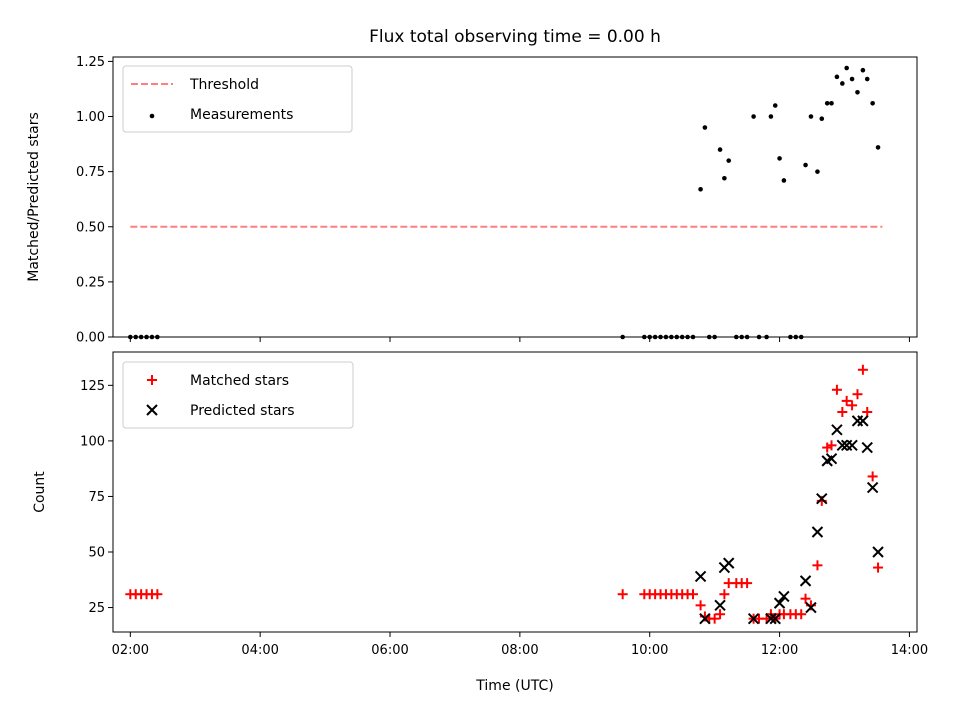 This screenshot has width=960, height=720. I want to click on top-y-axis-ticks: 0.00 0.25 0.50 0.75 1.00 1.25, so click(94, 200).